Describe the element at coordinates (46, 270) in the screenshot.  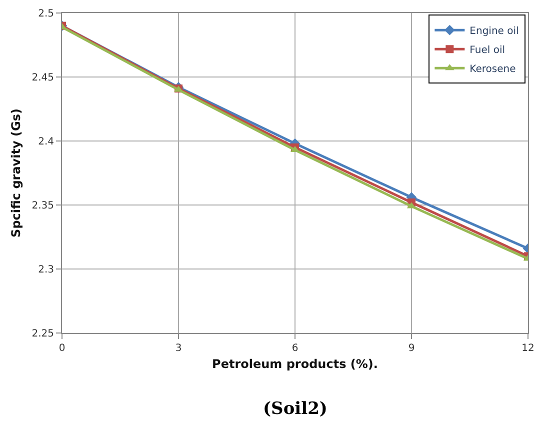
I see `y-tick-label: 2.3` at that location.